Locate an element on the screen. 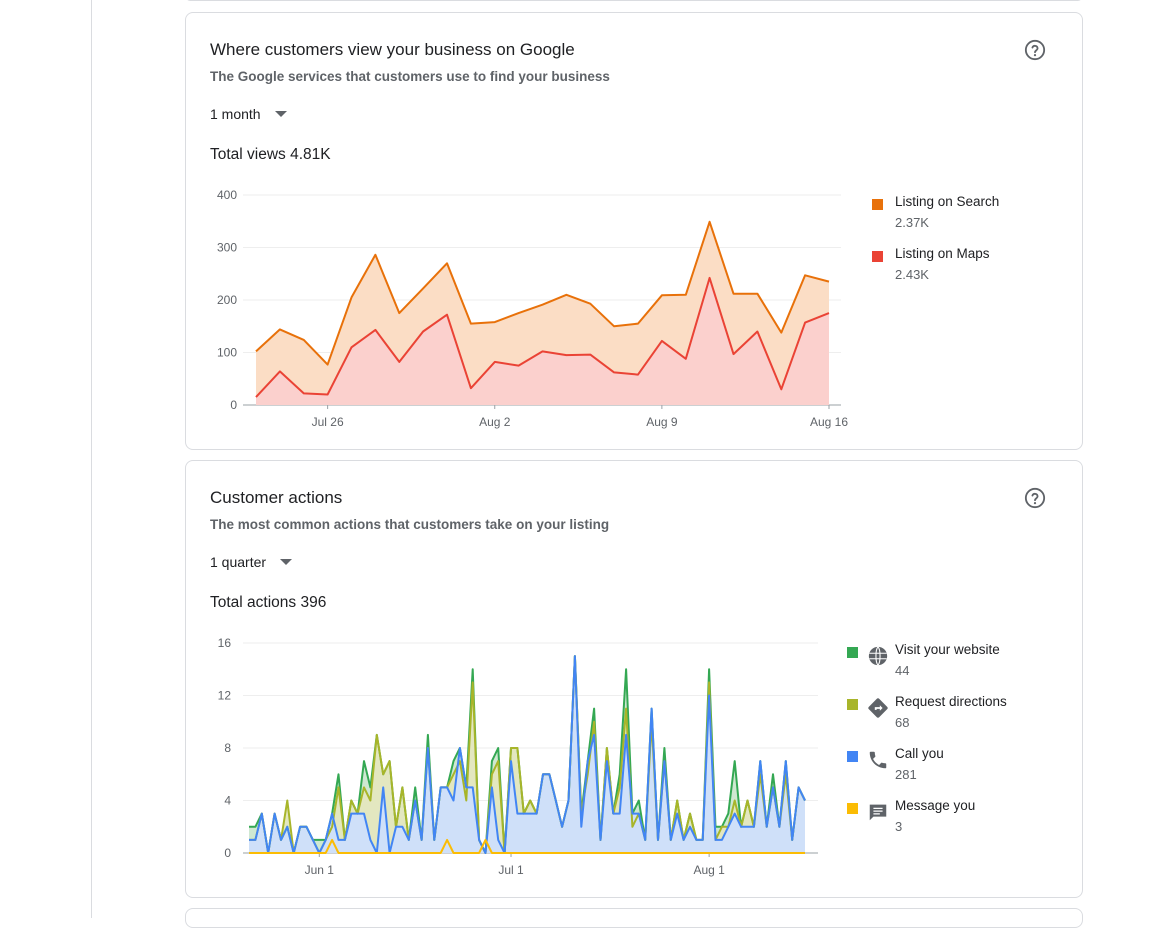  next-card-edge is located at coordinates (634, 918).